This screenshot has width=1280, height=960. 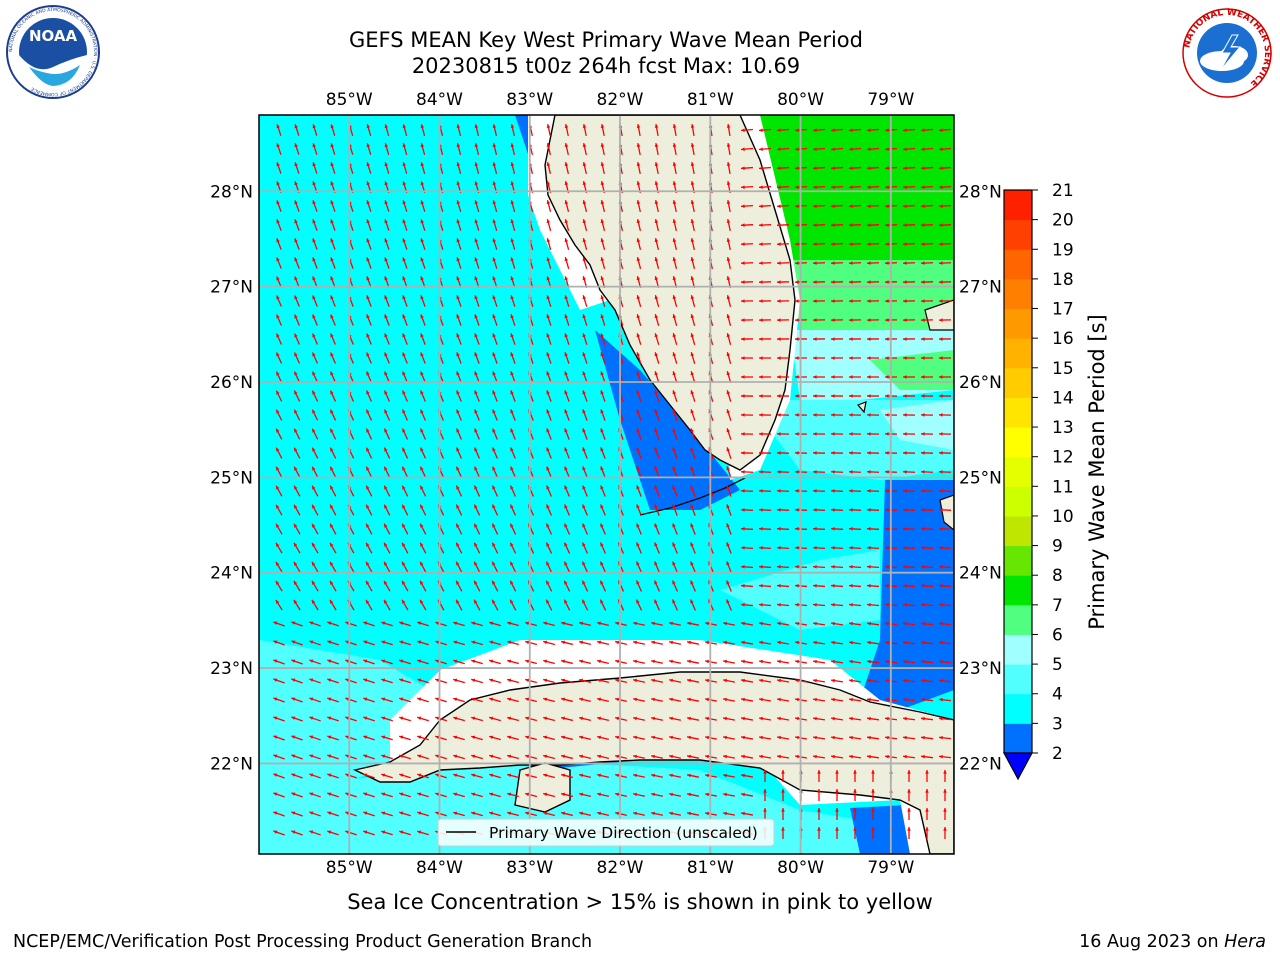 What do you see at coordinates (231, 669) in the screenshot?
I see `lat-tick-label-left: 23°N` at bounding box center [231, 669].